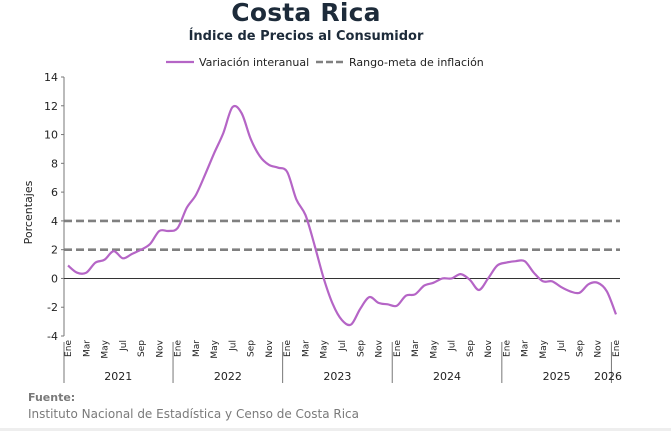 The width and height of the screenshot is (671, 431). Describe the element at coordinates (51, 106) in the screenshot. I see `y-tick-label: 12` at that location.